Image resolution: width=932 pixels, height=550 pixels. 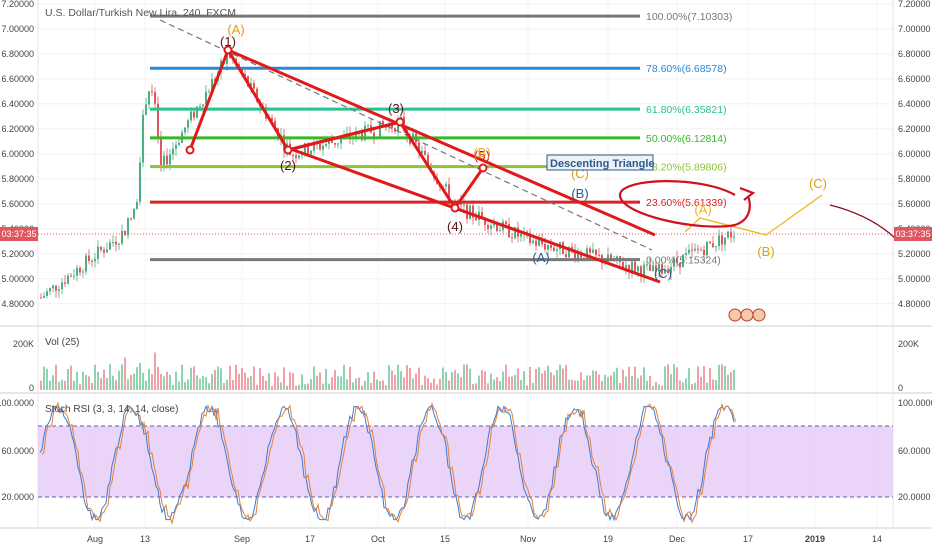 I want to click on chart-title: U.S. Dollar/Turkish New Lira, 240, FXCM, so click(x=140, y=13).